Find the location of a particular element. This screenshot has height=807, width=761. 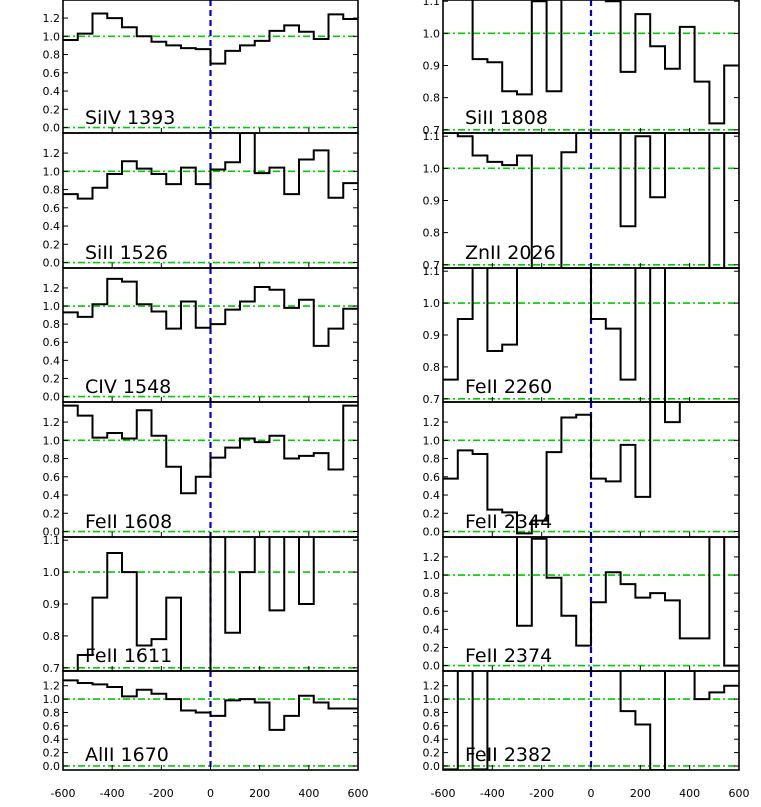

panel-10: 0.0 0.2 0.4 0.6 0.8 1.0 1.2 FeII 2344 is located at coordinates (581, 470).